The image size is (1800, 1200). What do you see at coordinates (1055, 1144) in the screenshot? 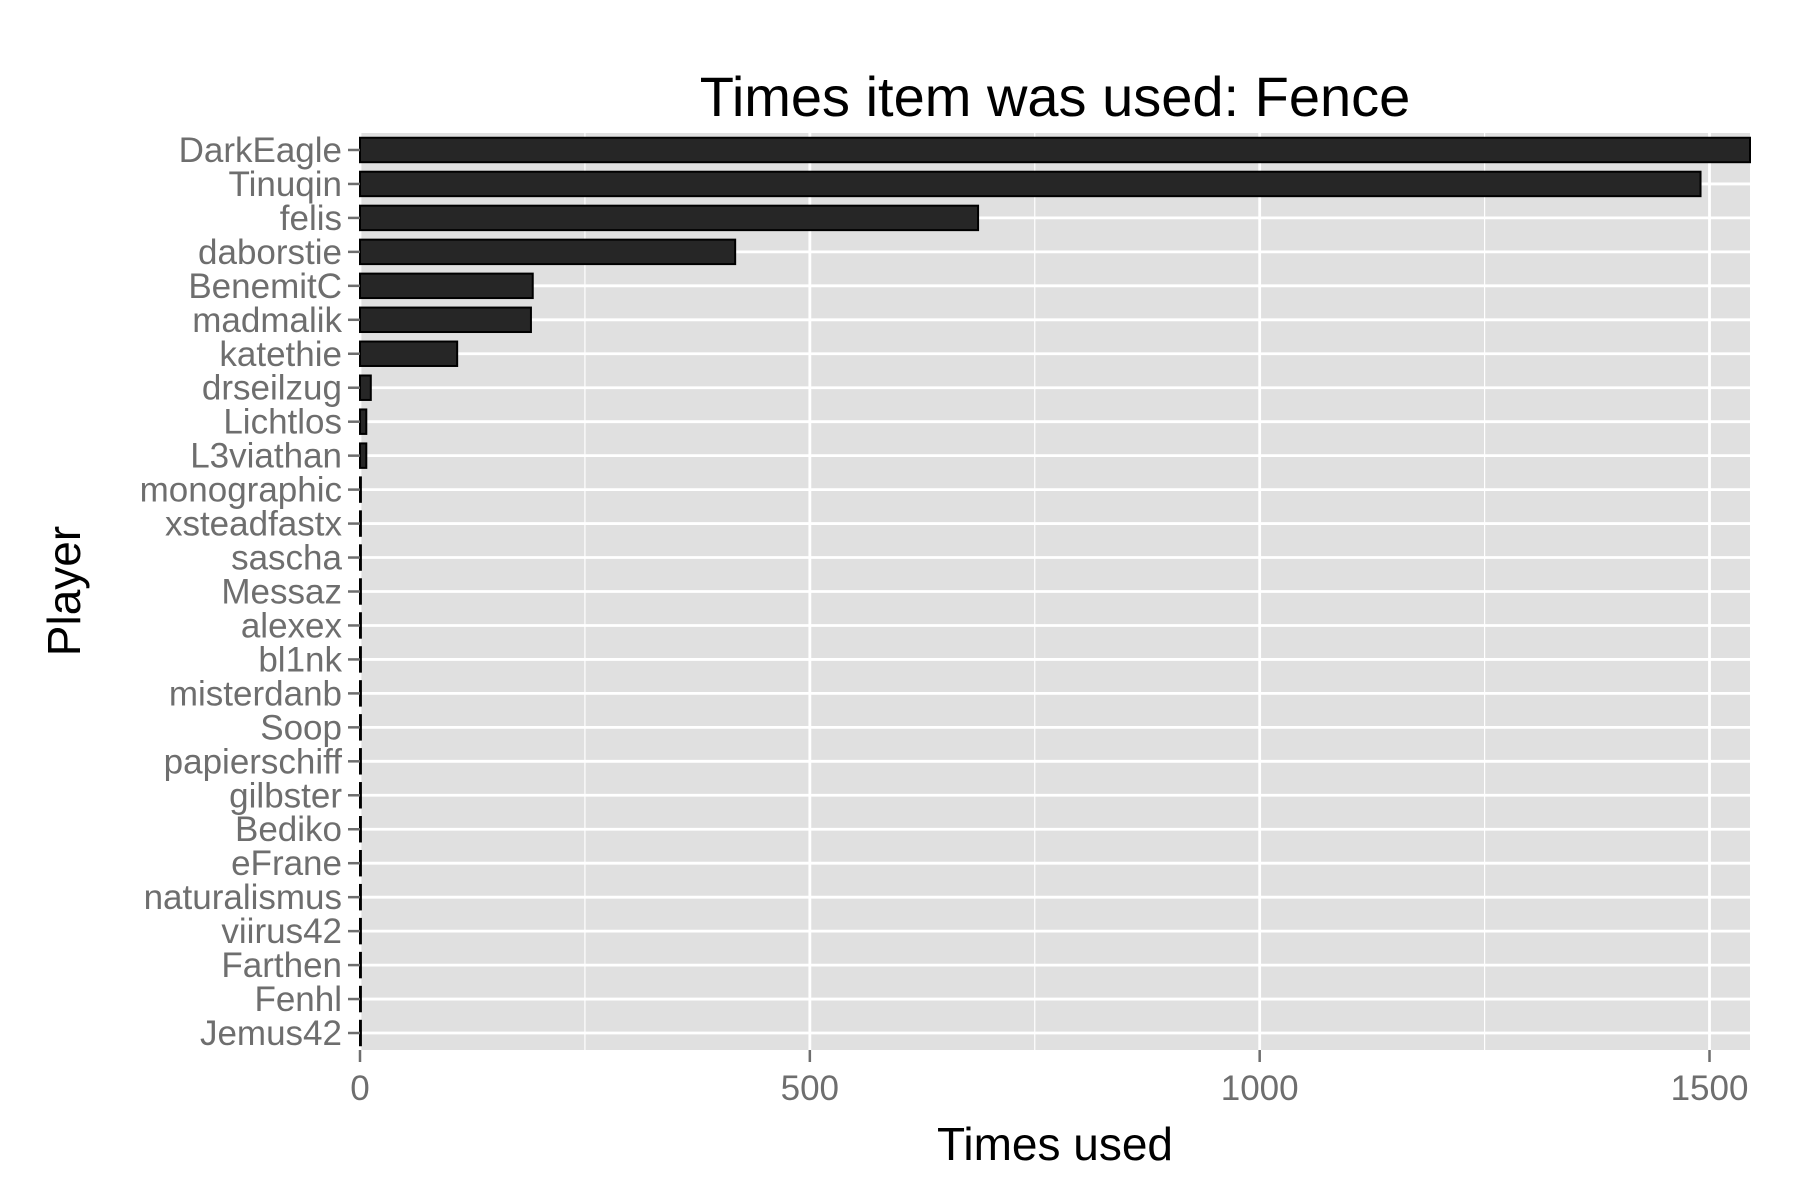
I see `x-axis-title: Times used` at bounding box center [1055, 1144].